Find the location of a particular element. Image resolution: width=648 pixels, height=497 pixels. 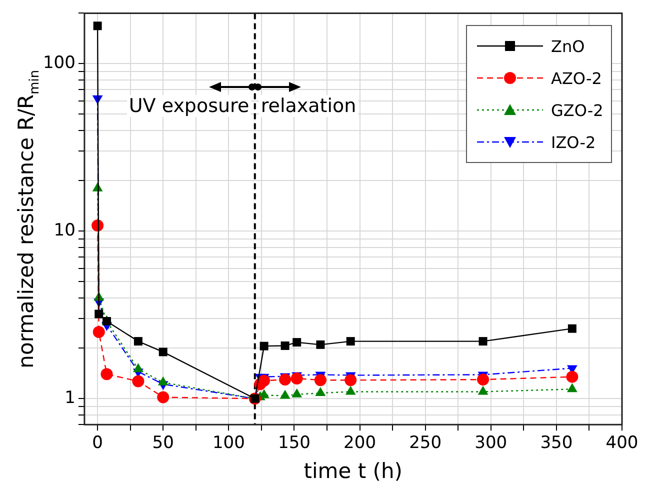

x-tick-label: 400 is located at coordinates (622, 443).